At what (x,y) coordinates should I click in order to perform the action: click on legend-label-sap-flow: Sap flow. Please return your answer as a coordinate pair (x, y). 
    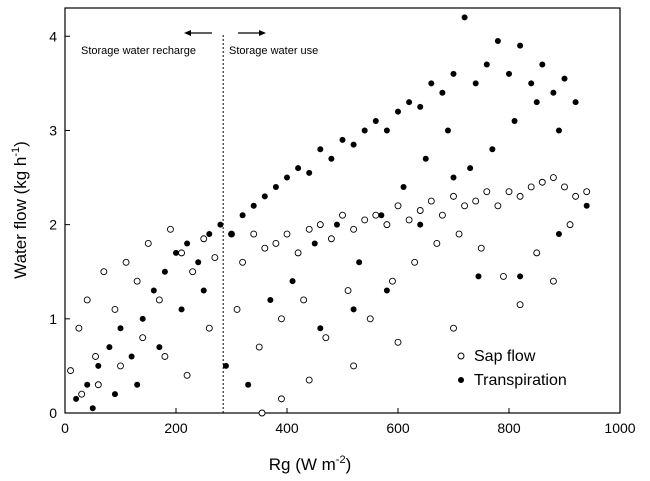
    Looking at the image, I should click on (505, 356).